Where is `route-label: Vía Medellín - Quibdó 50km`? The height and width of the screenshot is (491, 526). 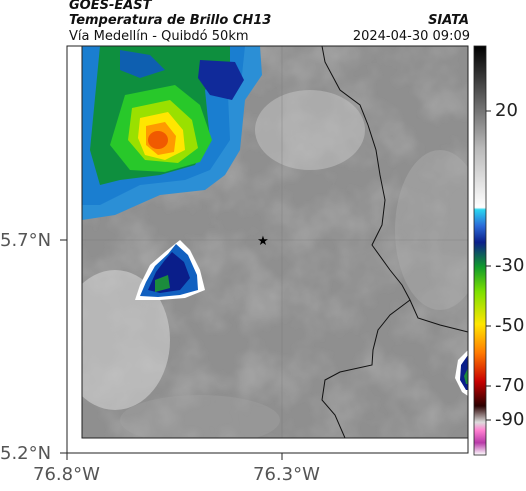
route-label: Vía Medellín - Quibdó 50km is located at coordinates (159, 36).